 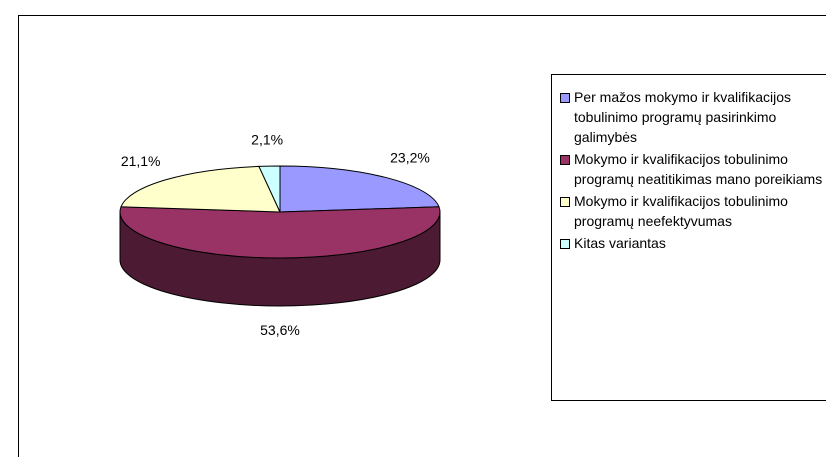 What do you see at coordinates (693, 243) in the screenshot?
I see `legend-entry: Kitas variantas` at bounding box center [693, 243].